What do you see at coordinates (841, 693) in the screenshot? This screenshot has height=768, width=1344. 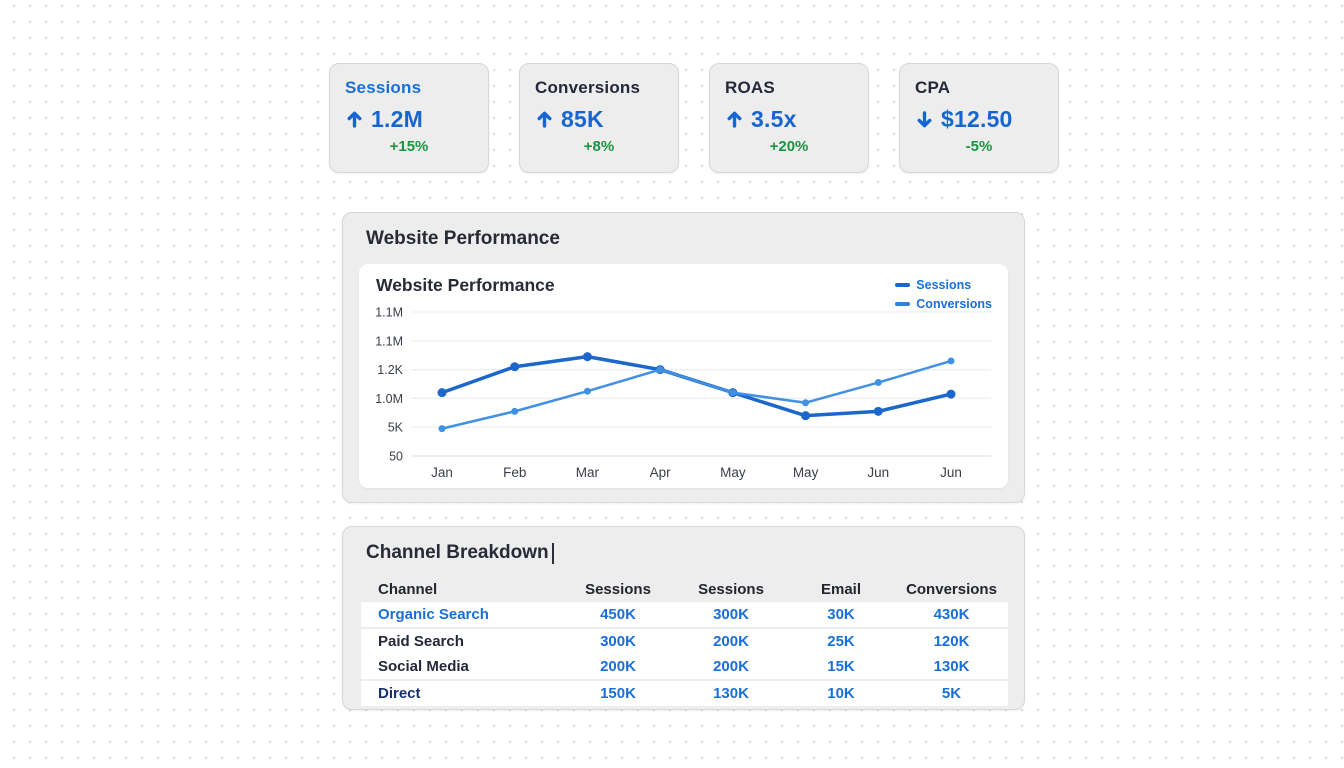 I see `value-cell: 10K` at bounding box center [841, 693].